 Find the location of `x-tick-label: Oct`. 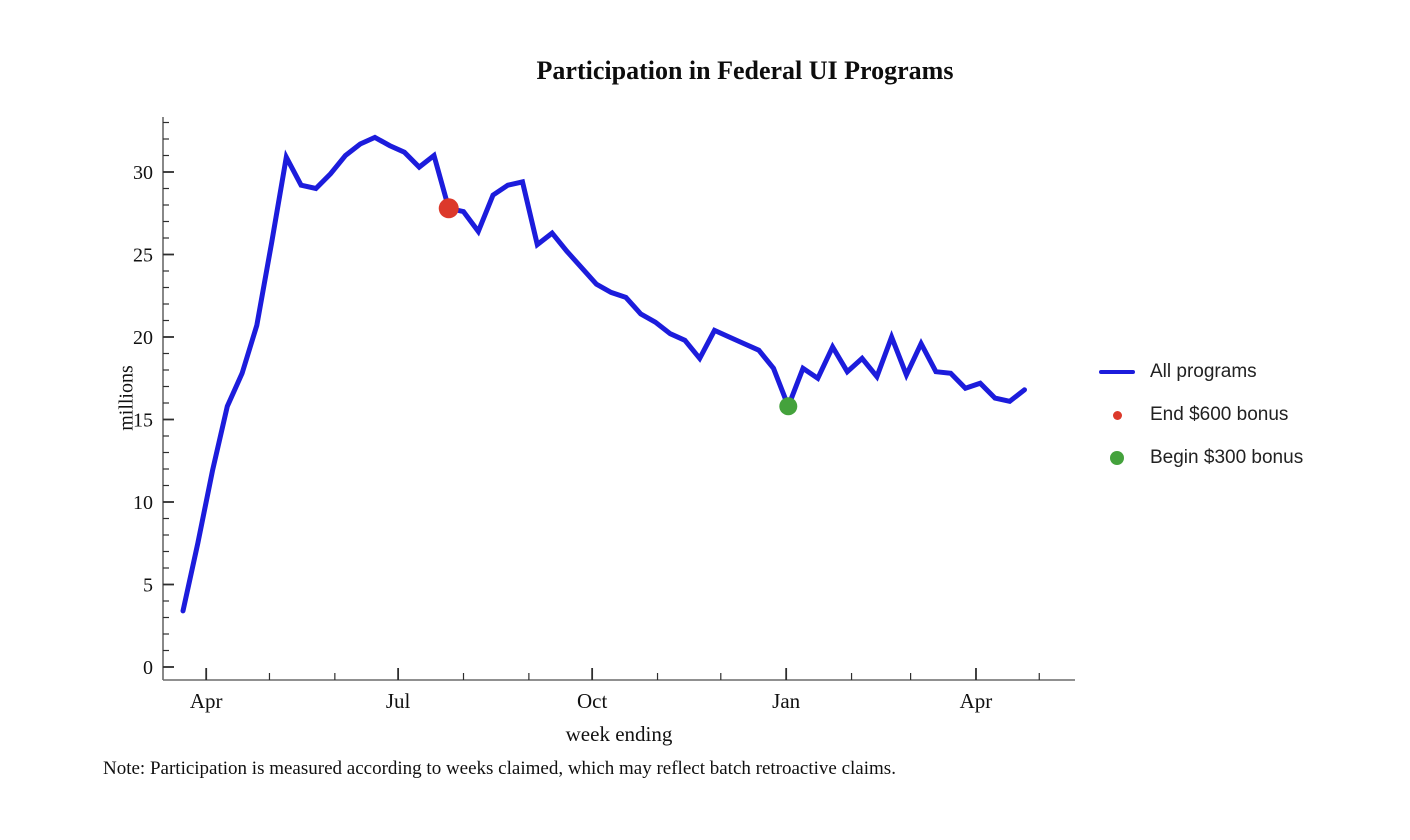

x-tick-label: Oct is located at coordinates (592, 701).